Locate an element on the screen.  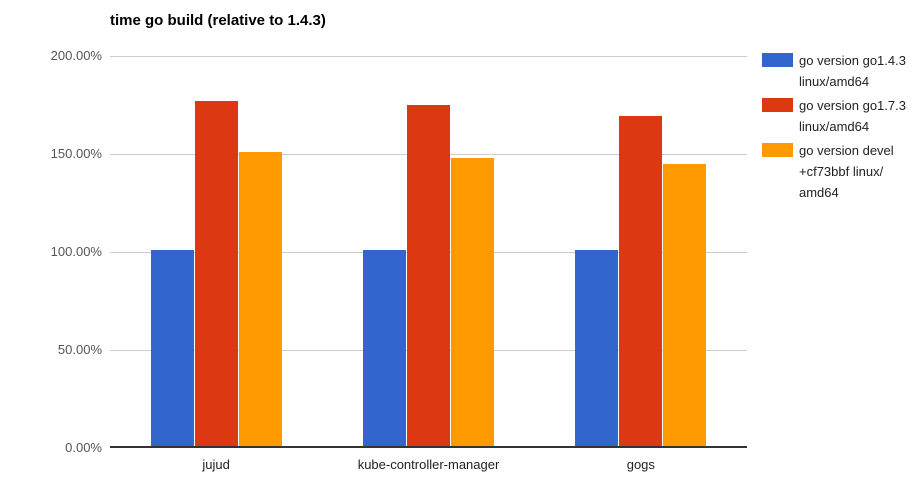
legend-label-line: go version go1.4.3 is located at coordinates (852, 60).